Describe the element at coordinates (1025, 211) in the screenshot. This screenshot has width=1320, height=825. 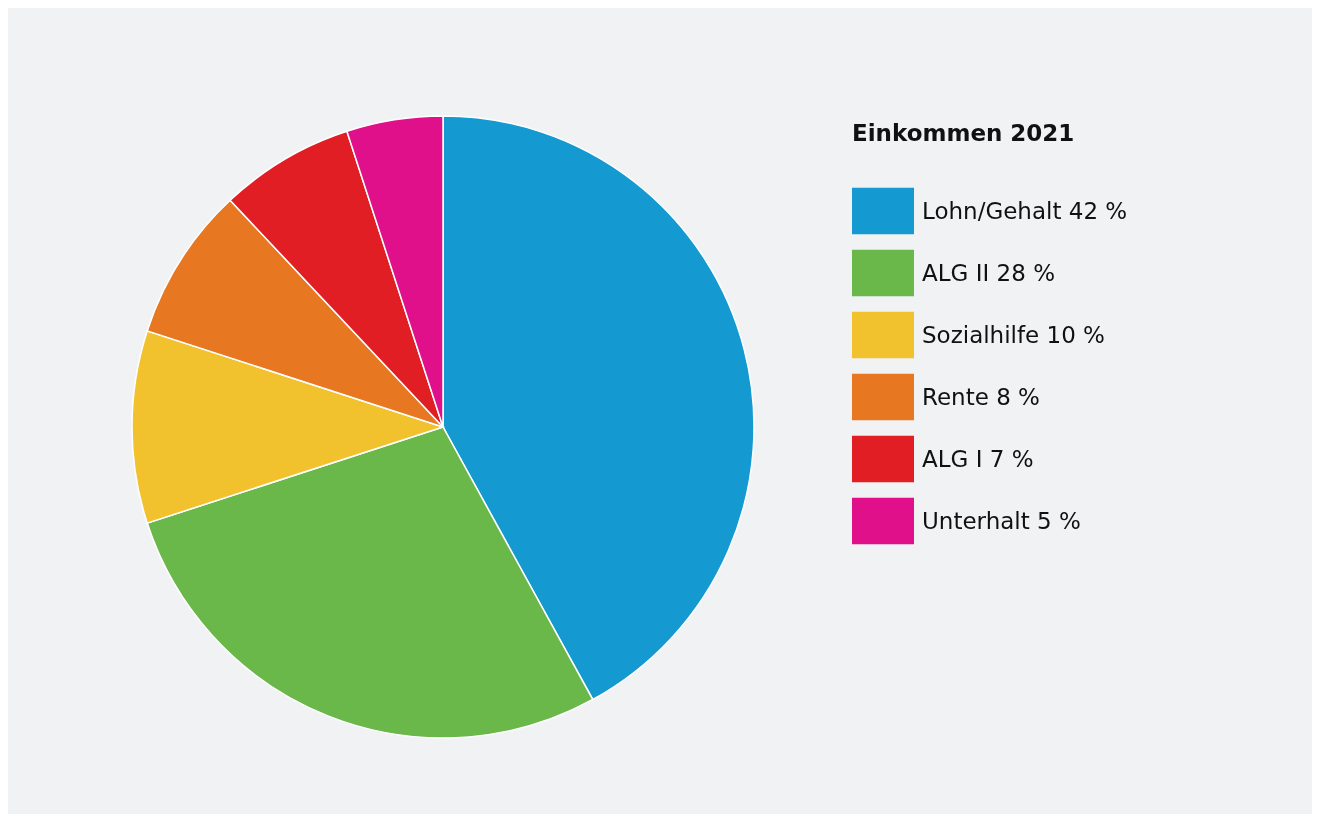
I see `legend-label: Lohn/Gehalt 42 %` at that location.